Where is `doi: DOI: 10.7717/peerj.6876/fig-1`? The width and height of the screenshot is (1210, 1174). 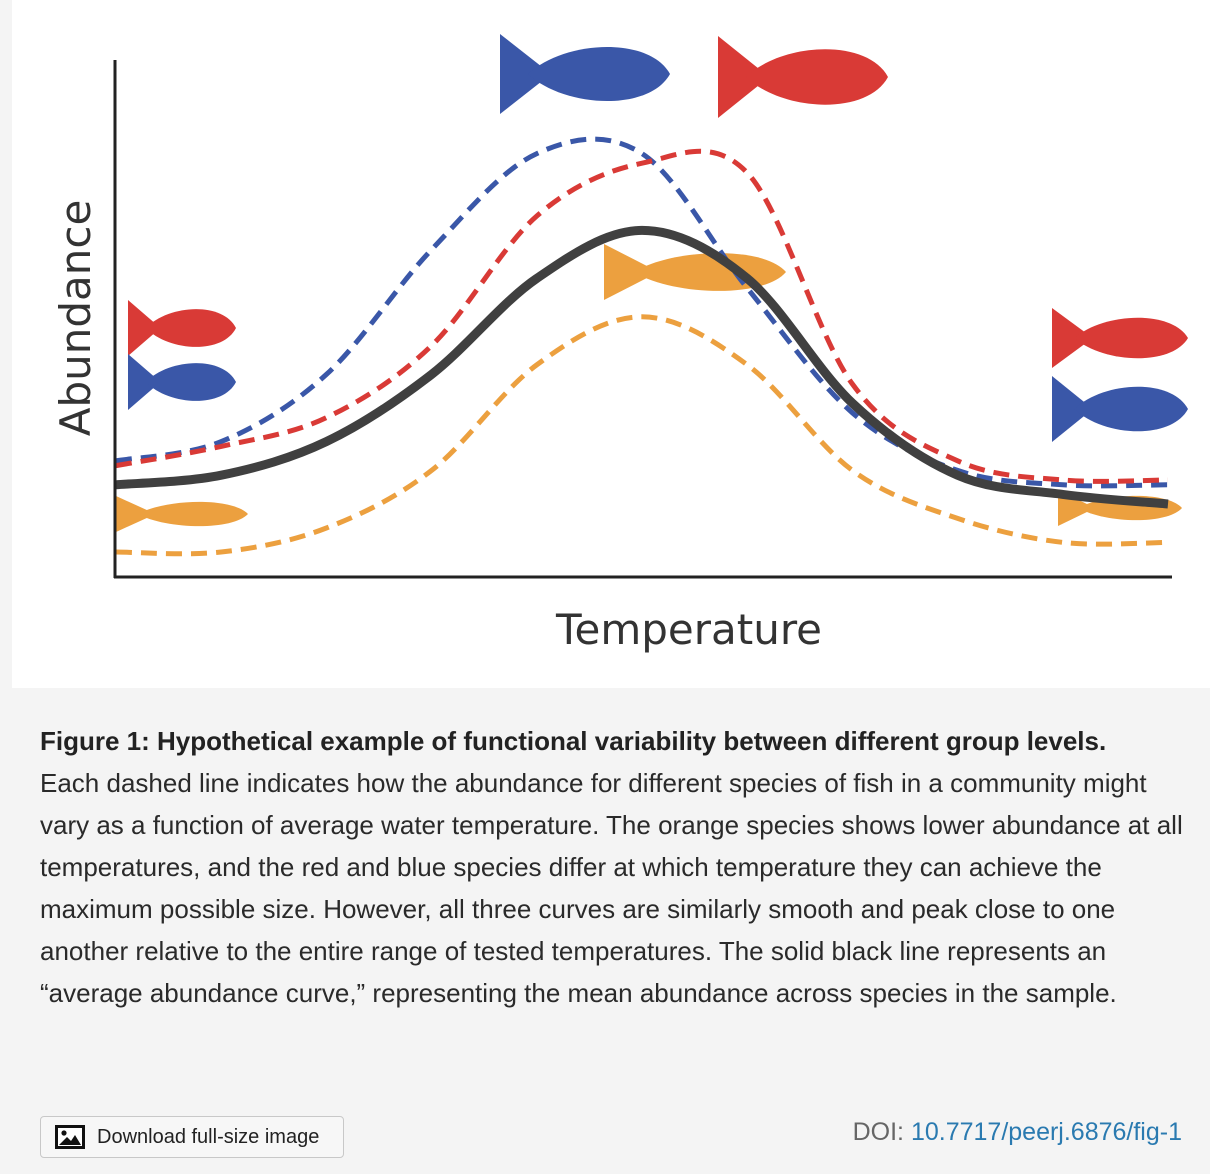 doi: DOI: 10.7717/peerj.6876/fig-1 is located at coordinates (1017, 1132).